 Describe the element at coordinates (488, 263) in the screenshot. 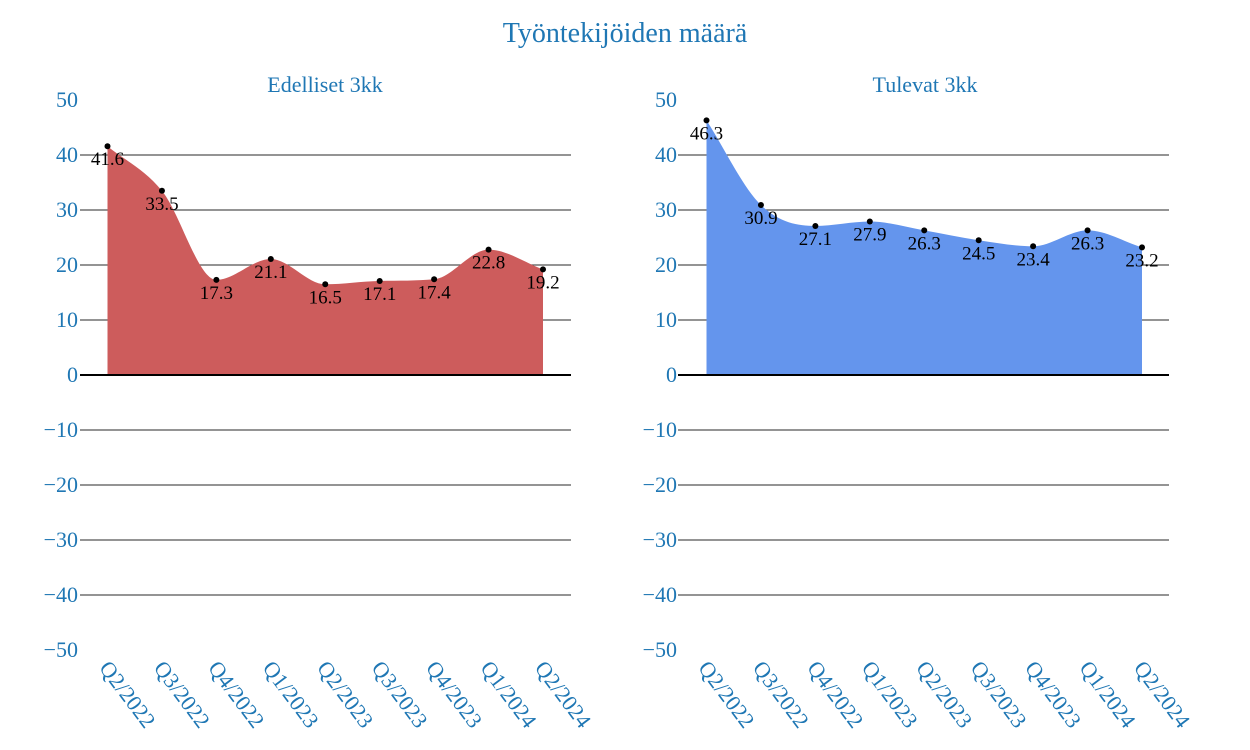

I see `data-label: 22.8` at that location.